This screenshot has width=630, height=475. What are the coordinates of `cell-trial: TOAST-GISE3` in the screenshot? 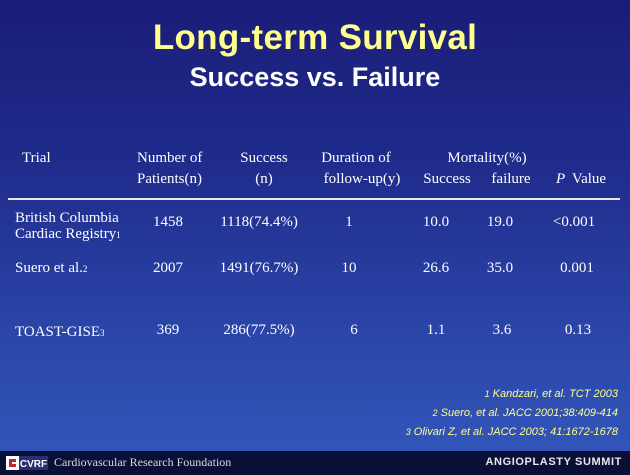 It's located at (60, 332).